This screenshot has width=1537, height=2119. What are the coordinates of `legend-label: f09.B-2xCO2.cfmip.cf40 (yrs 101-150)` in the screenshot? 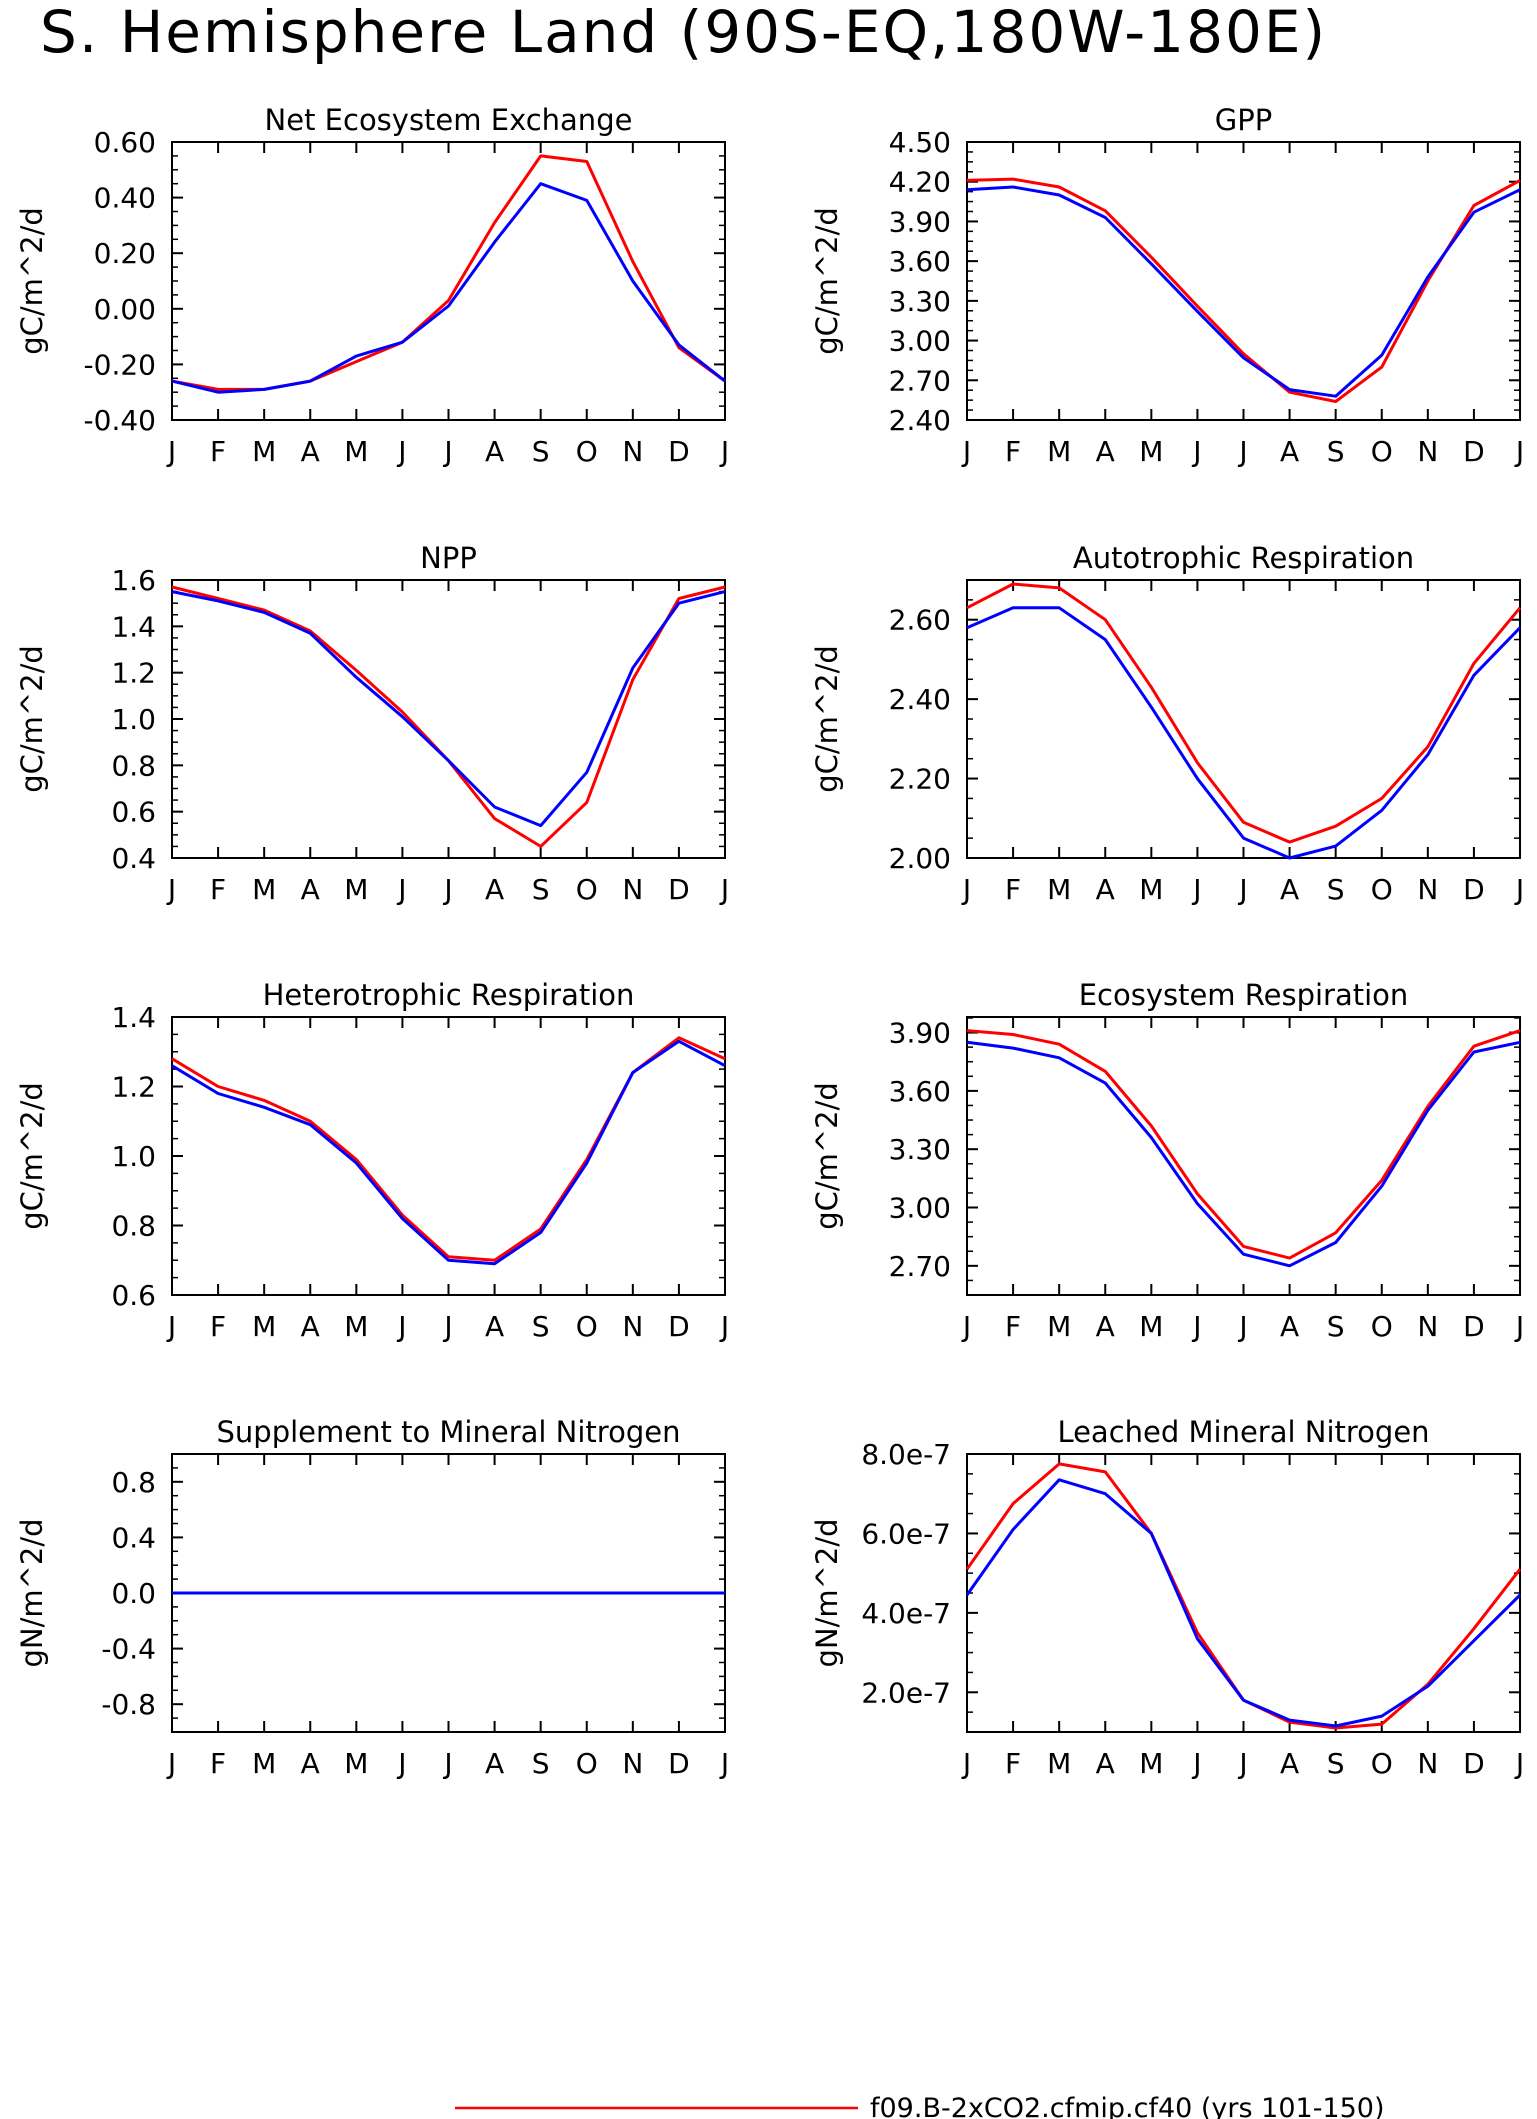 It's located at (1127, 2106).